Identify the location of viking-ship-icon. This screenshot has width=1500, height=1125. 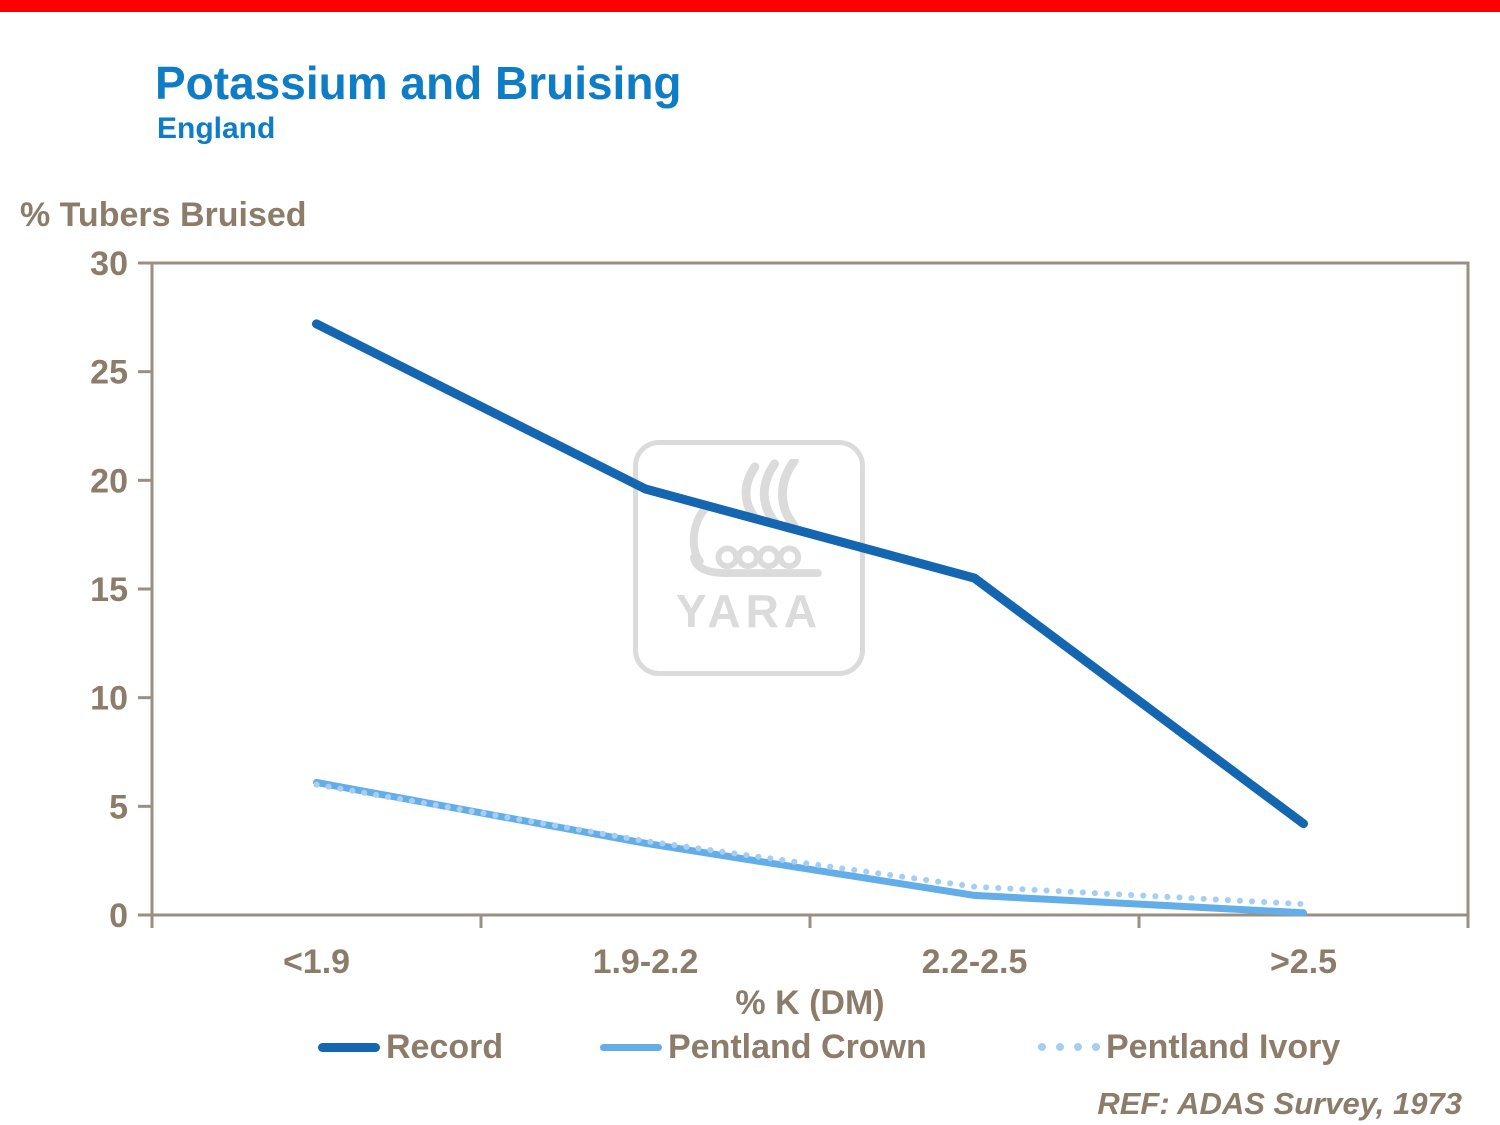
(749, 519).